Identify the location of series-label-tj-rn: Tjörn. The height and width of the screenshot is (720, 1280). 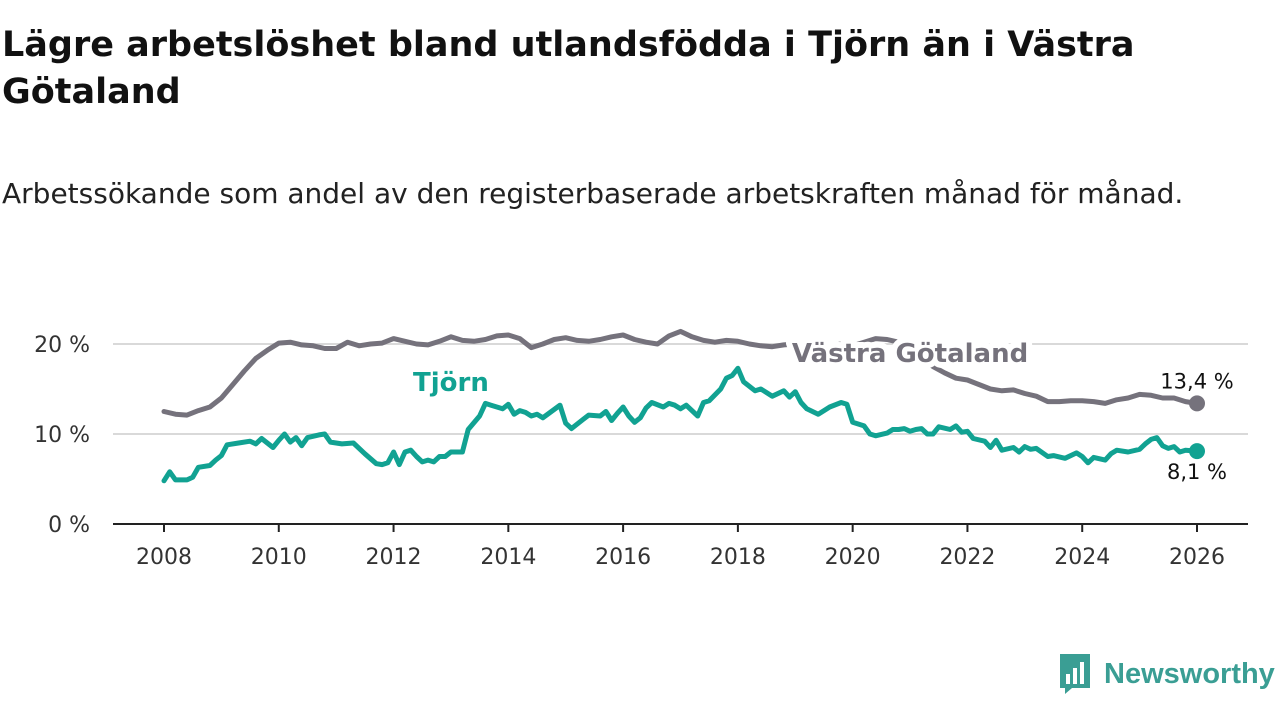
(451, 383).